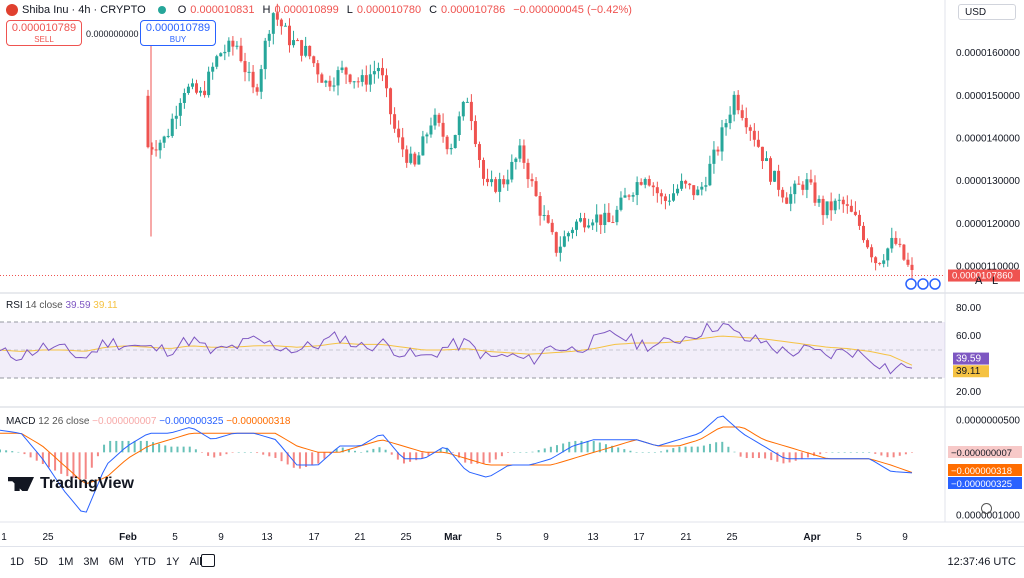 The image size is (1024, 578). I want to click on range-1d: 1D, so click(17, 562).